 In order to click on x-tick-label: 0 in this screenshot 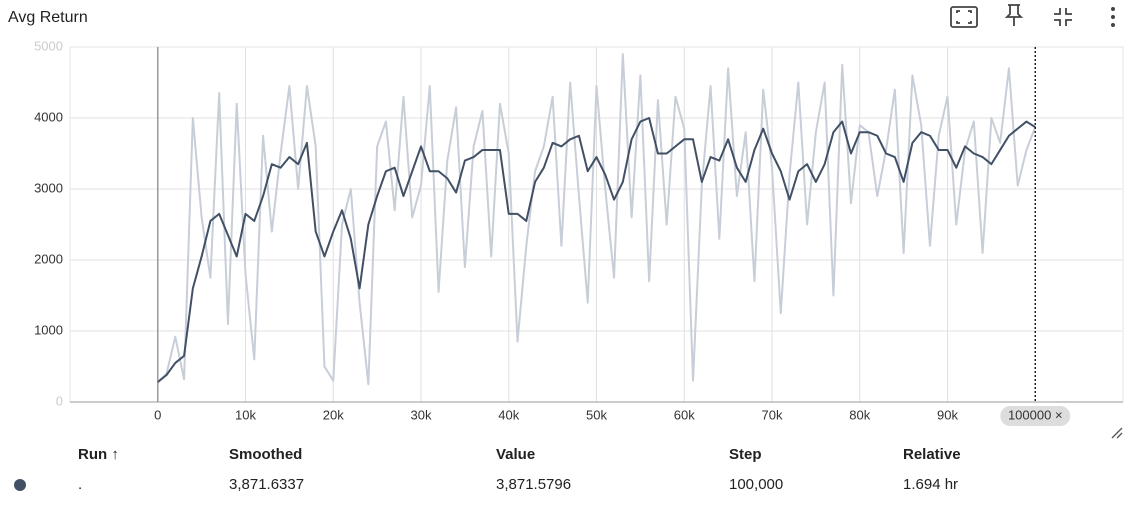, I will do `click(157, 414)`.